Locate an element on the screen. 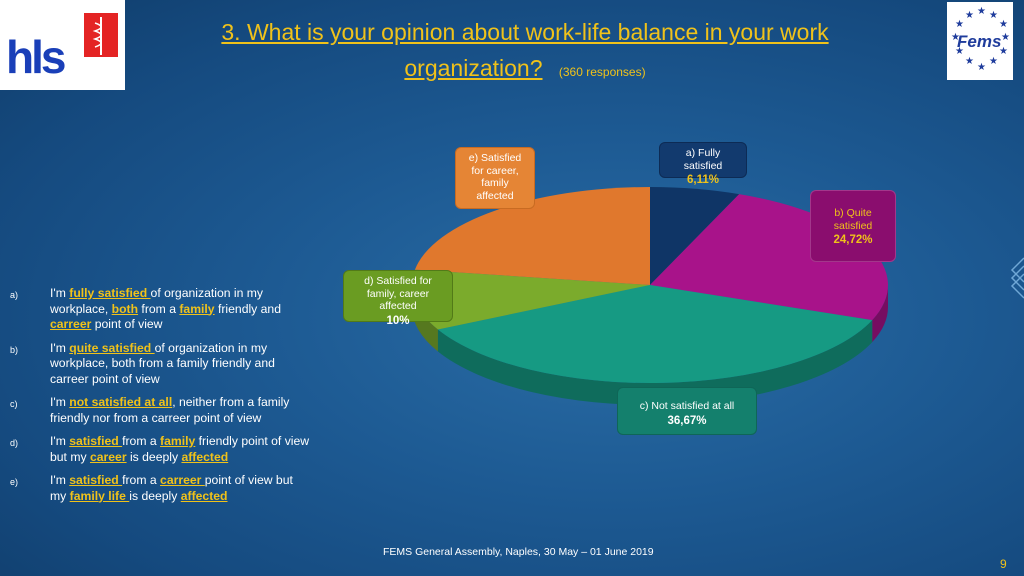 The width and height of the screenshot is (1024, 576). legend-text: of organization in my workplace, is located at coordinates (157, 301).